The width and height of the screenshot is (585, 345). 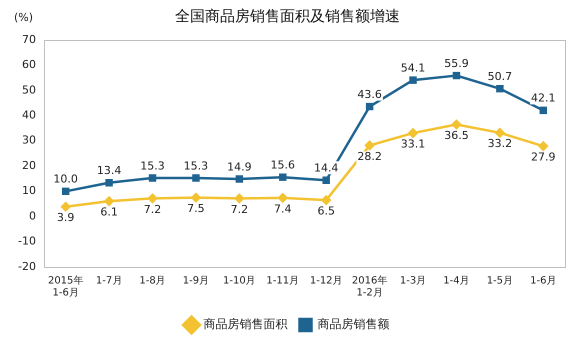 What do you see at coordinates (152, 281) in the screenshot?
I see `x-tick-label: 1-8月` at bounding box center [152, 281].